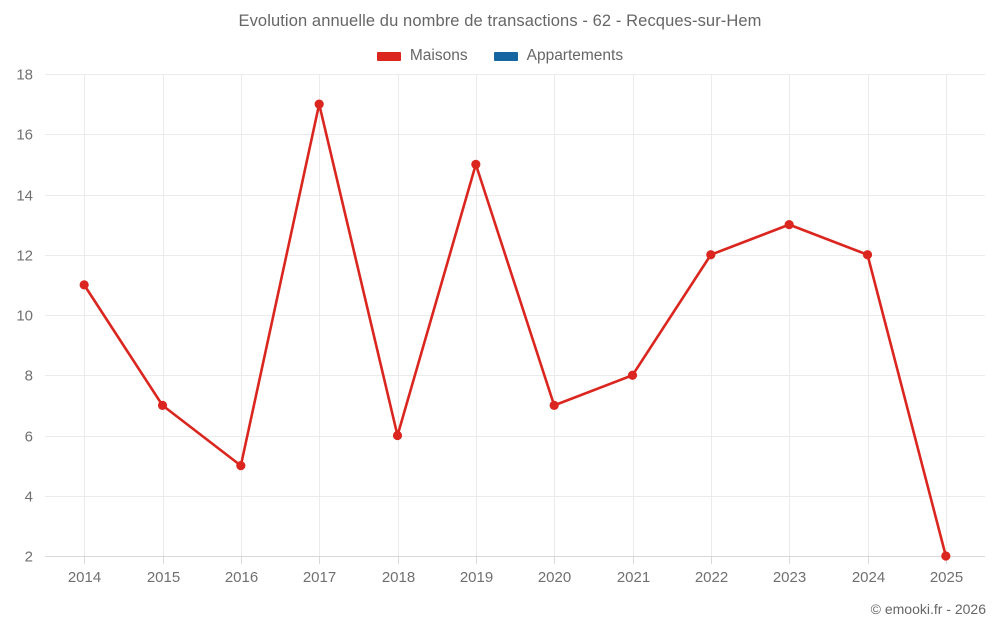  Describe the element at coordinates (24, 75) in the screenshot. I see `y-tick-label: 18` at that location.